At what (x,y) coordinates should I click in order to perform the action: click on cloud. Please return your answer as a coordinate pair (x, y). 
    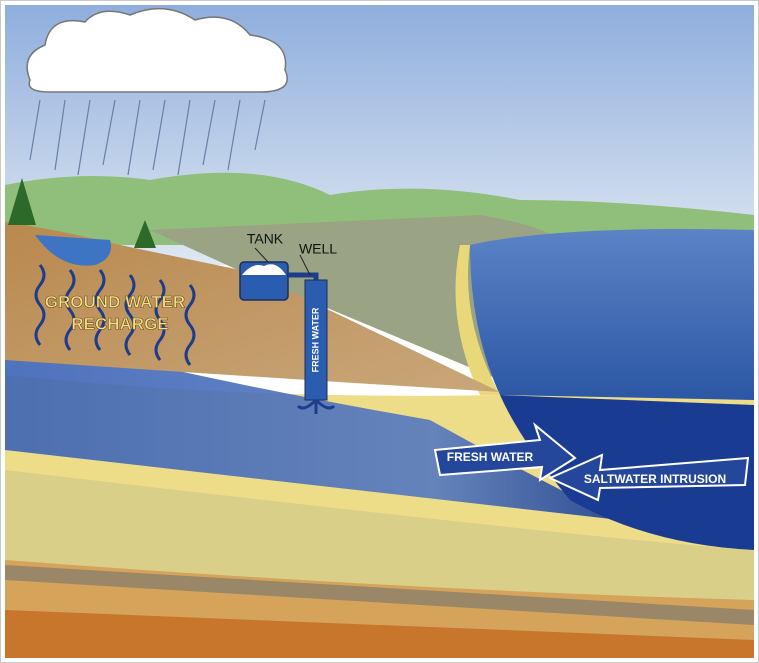
    Looking at the image, I should click on (157, 50).